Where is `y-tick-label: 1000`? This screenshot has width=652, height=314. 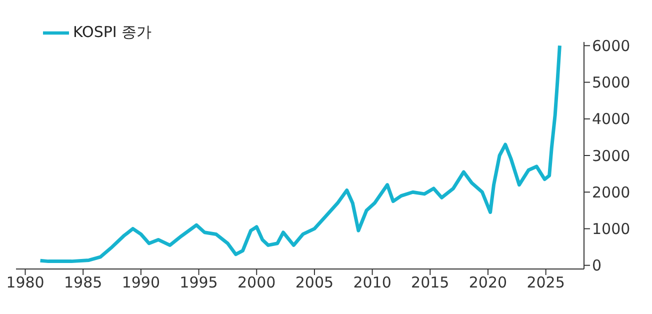
y-tick-label: 1000 is located at coordinates (611, 229).